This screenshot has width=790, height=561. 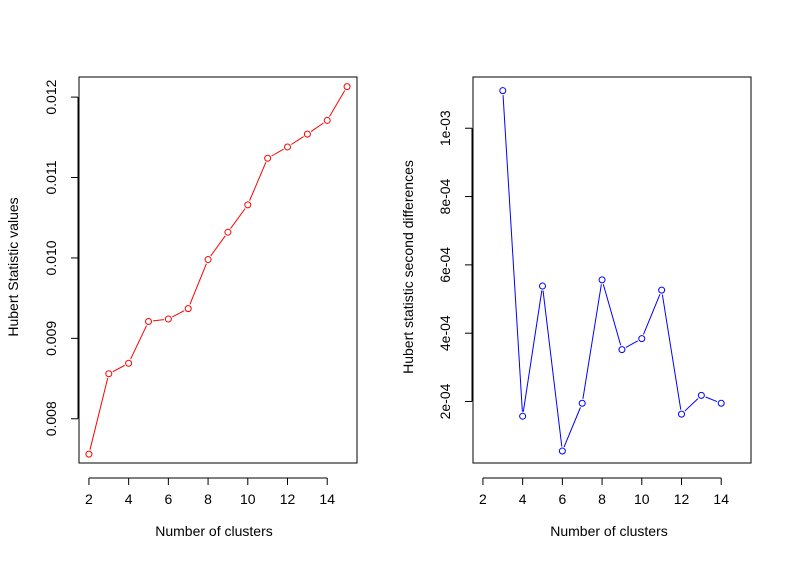 I want to click on left-y-tick-label: 0.009, so click(x=51, y=338).